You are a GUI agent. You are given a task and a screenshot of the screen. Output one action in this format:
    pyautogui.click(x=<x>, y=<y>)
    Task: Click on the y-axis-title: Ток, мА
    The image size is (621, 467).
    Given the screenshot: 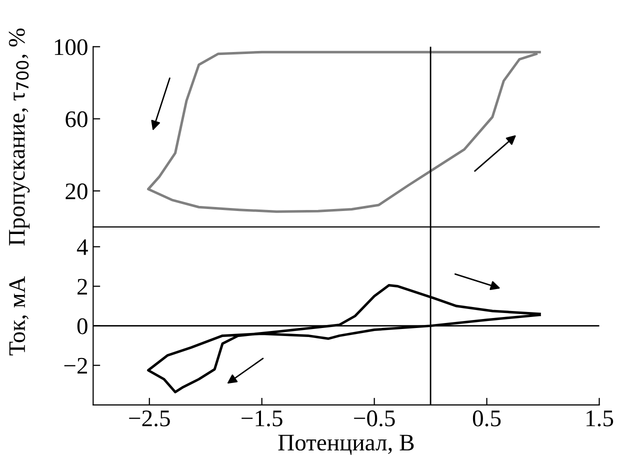 What is the action you would take?
    pyautogui.click(x=18, y=316)
    